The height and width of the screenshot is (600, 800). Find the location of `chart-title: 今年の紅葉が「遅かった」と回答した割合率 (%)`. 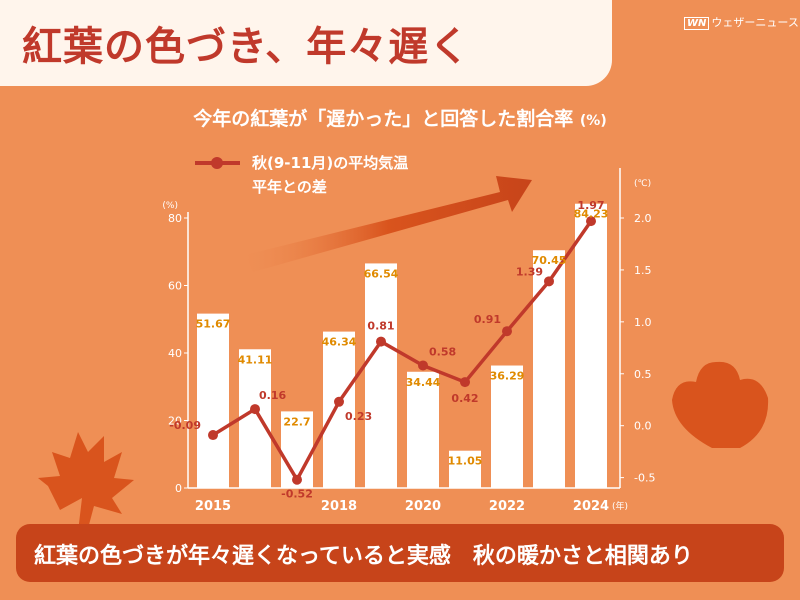

chart-title: 今年の紅葉が「遅かった」と回答した割合率 (%) is located at coordinates (400, 117).